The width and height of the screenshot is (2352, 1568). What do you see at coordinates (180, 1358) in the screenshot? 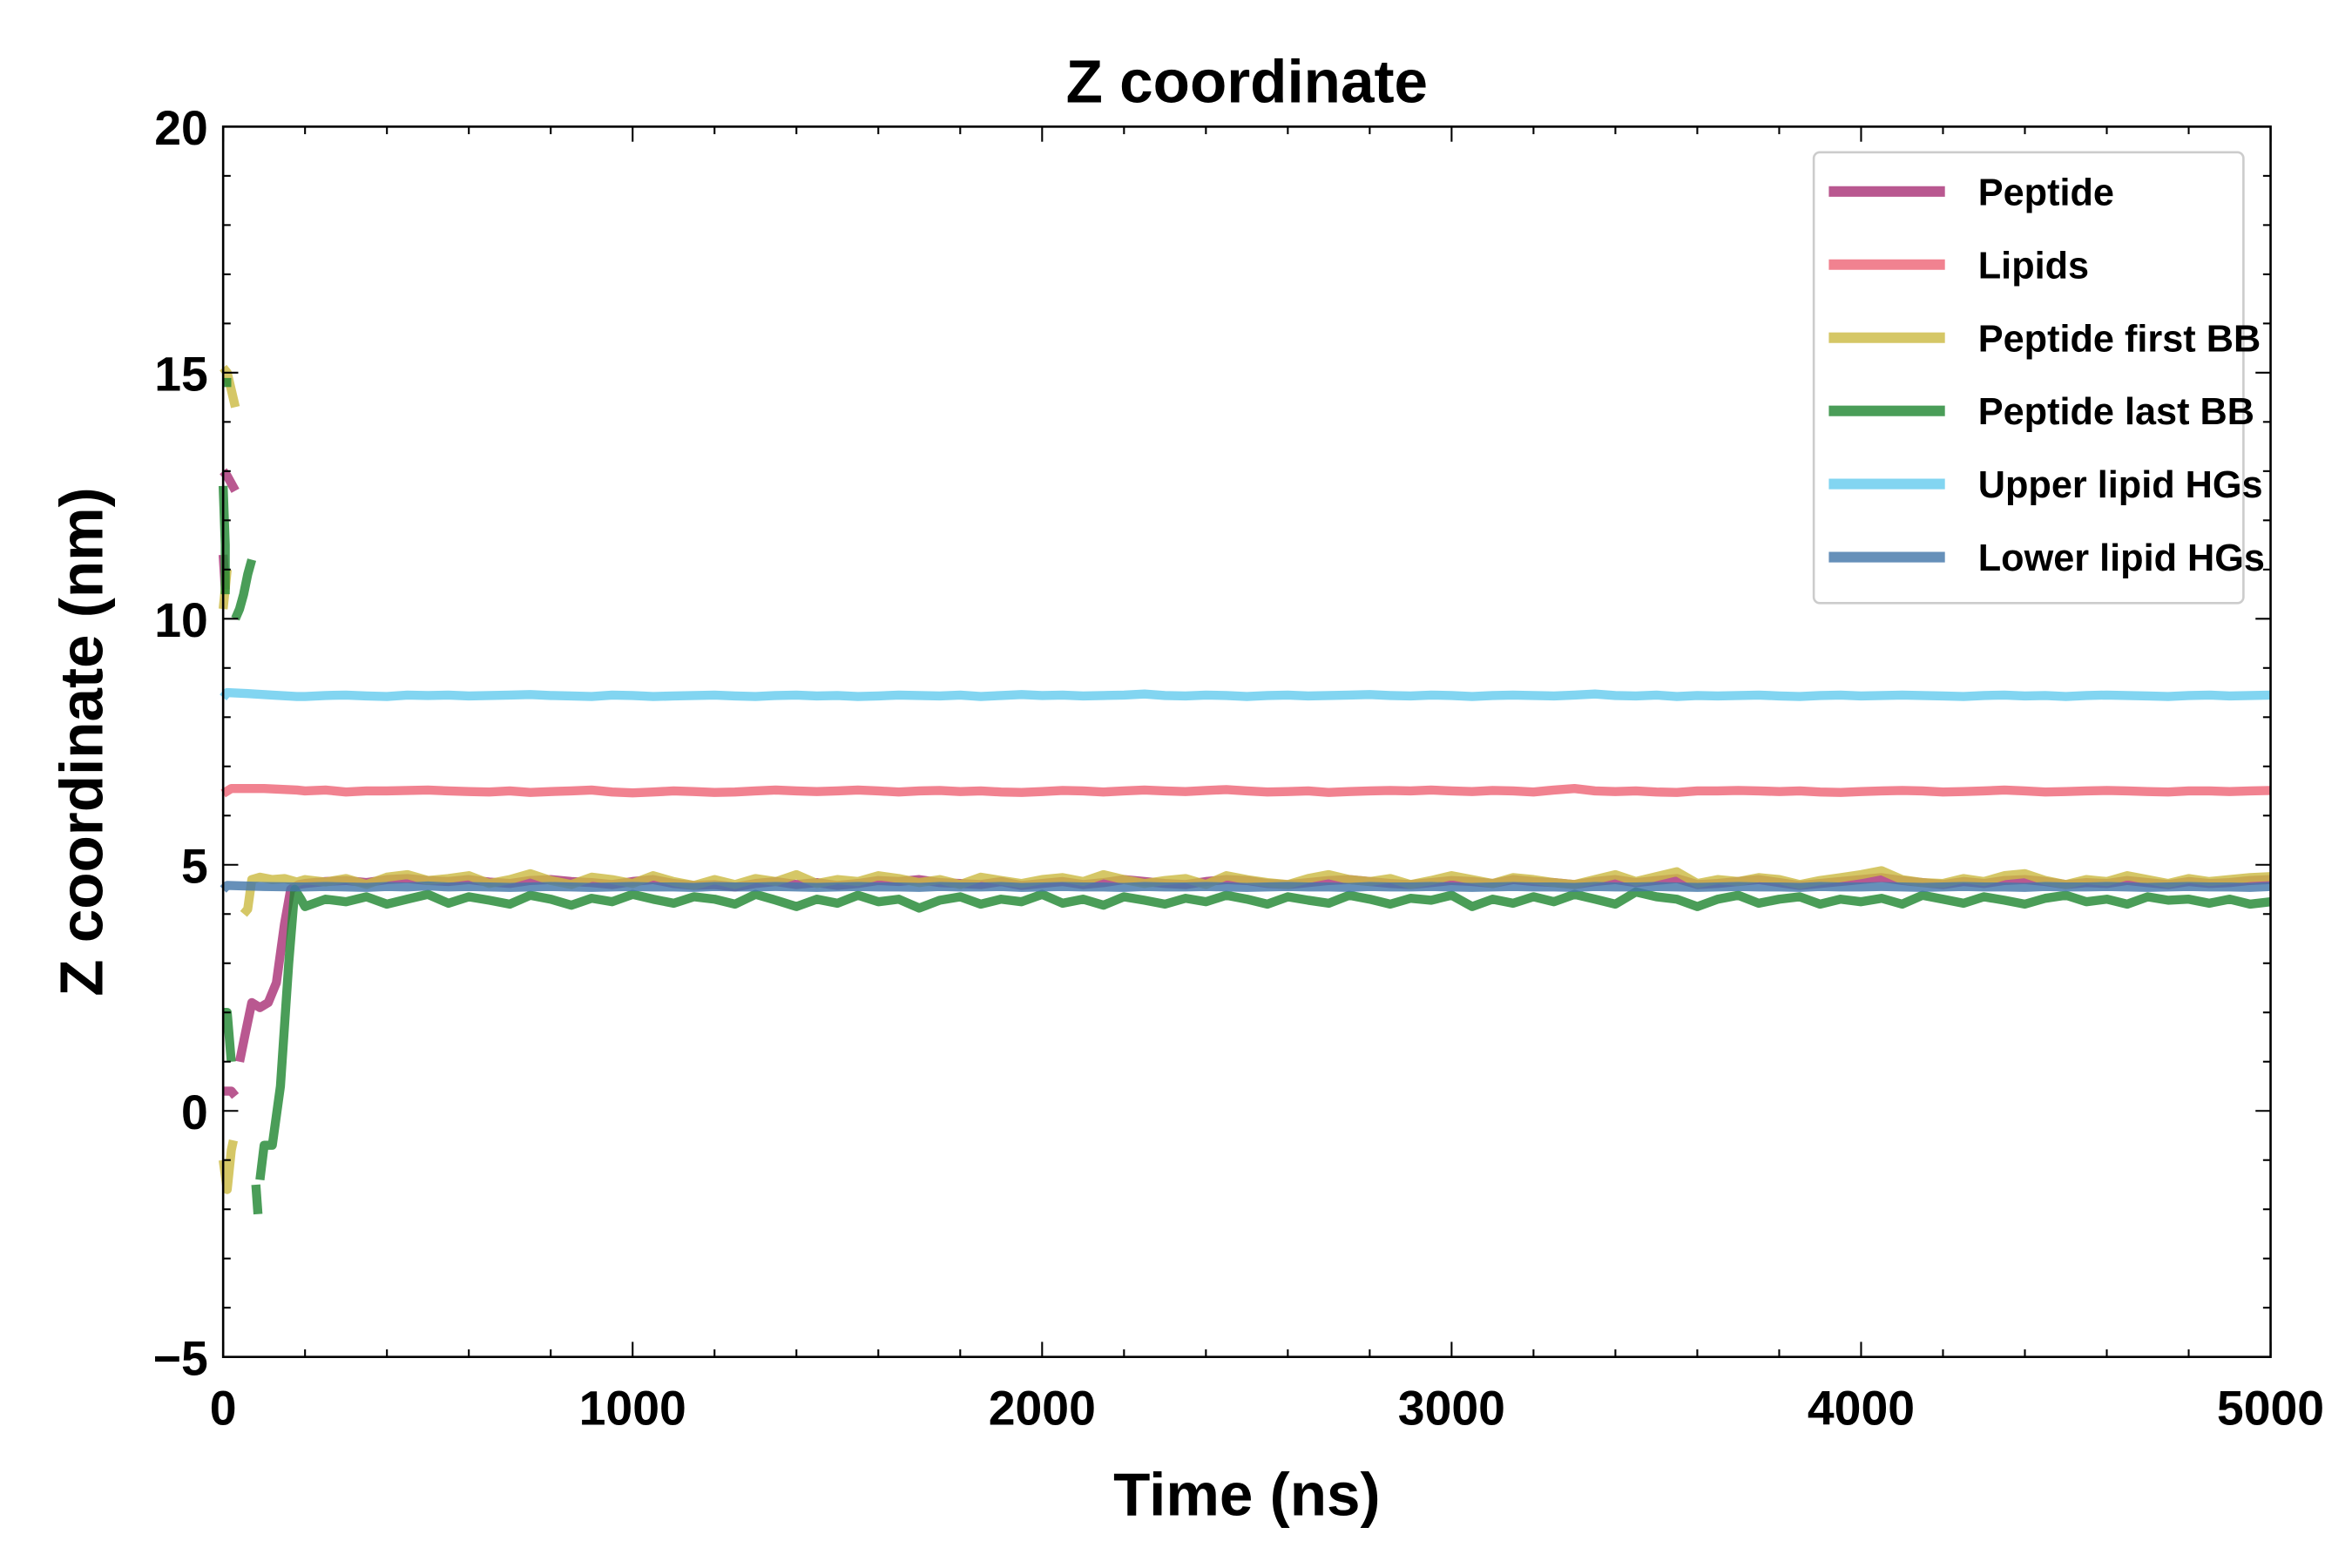
I see `y-tick-label: −5` at bounding box center [180, 1358].